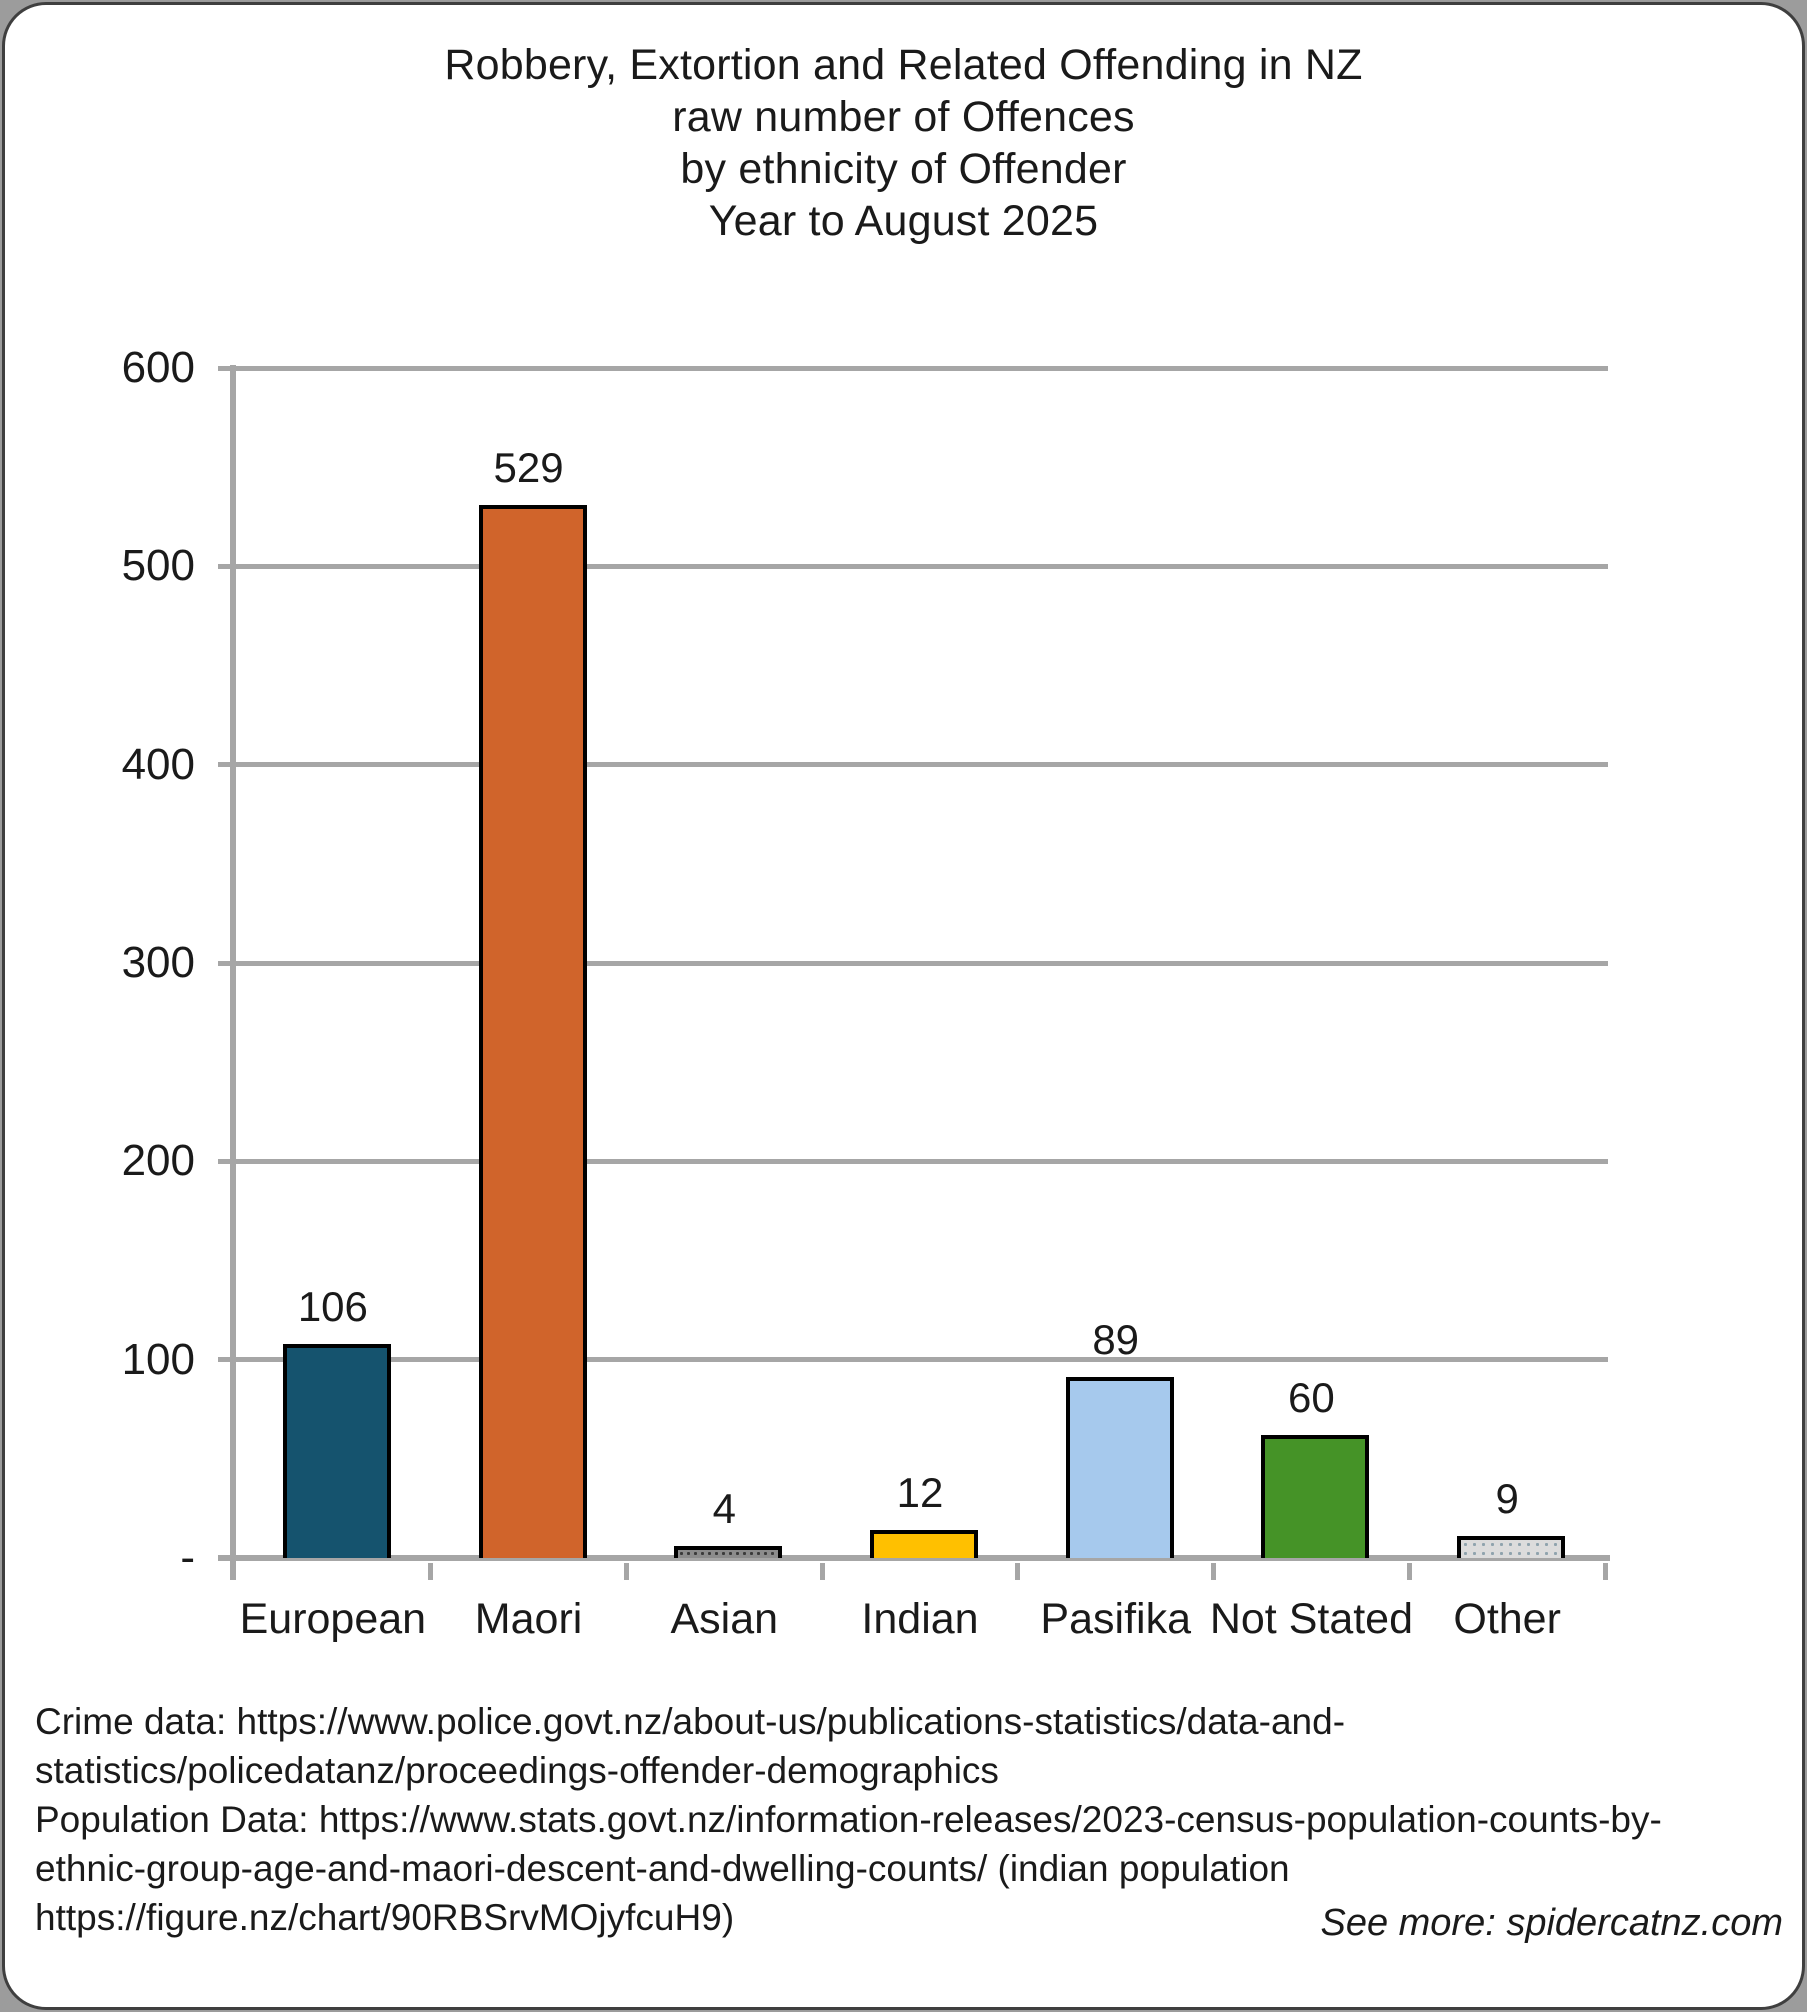 This screenshot has height=2012, width=1807. I want to click on bar-value-label-other: 9, so click(1507, 1499).